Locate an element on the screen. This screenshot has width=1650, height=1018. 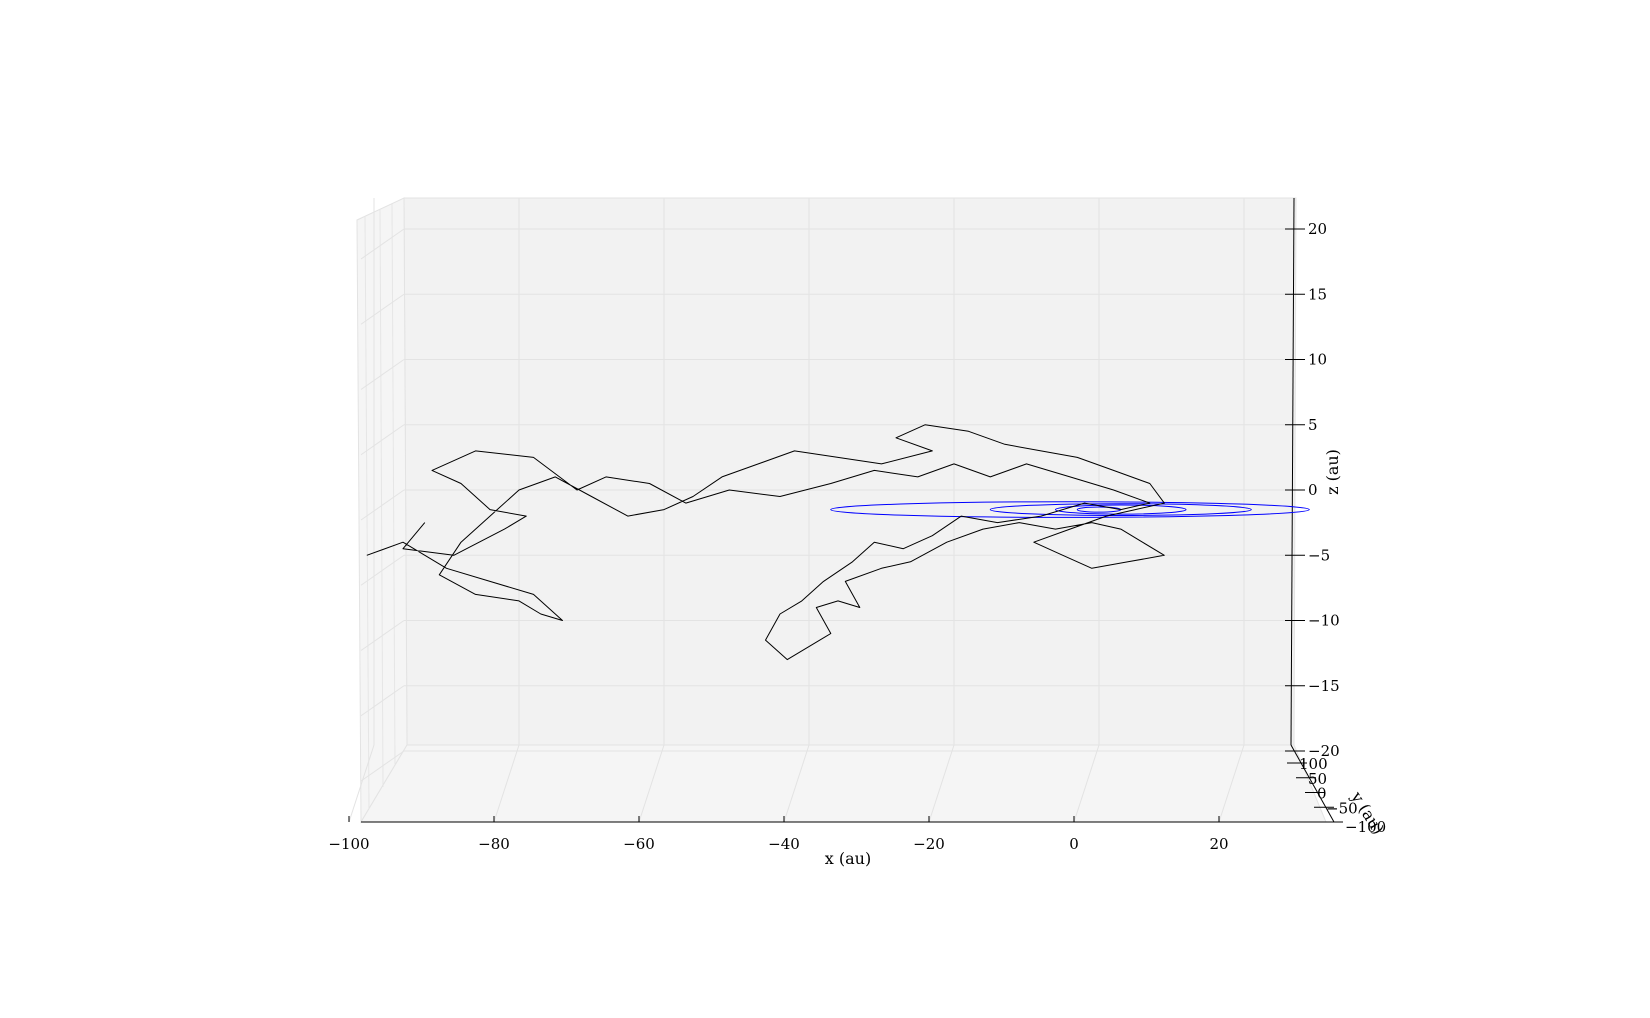
x-tick-label: −80 is located at coordinates (494, 844).